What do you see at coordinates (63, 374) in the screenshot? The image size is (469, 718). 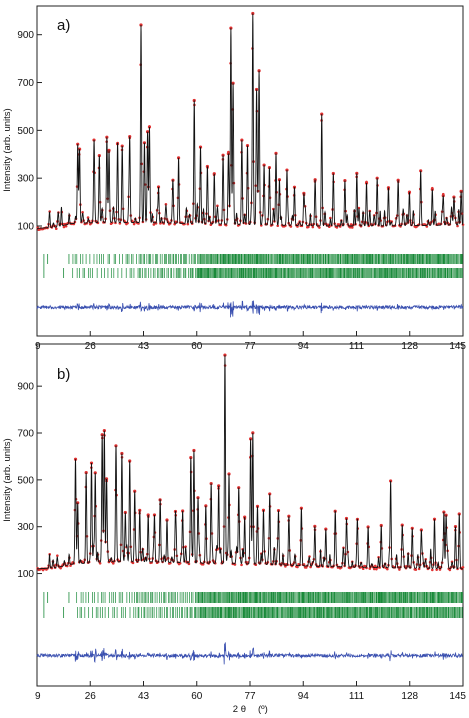 I see `panel-label: b)` at bounding box center [63, 374].